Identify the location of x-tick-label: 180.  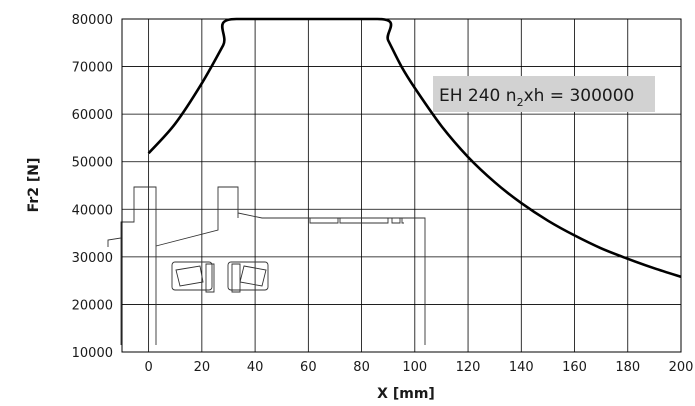
(627, 367).